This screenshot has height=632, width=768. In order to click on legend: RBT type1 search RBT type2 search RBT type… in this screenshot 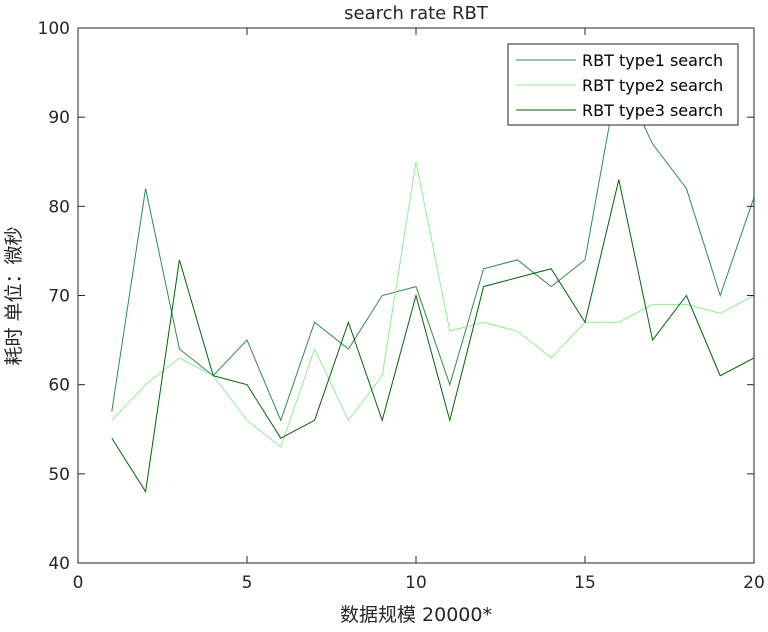, I will do `click(623, 84)`.